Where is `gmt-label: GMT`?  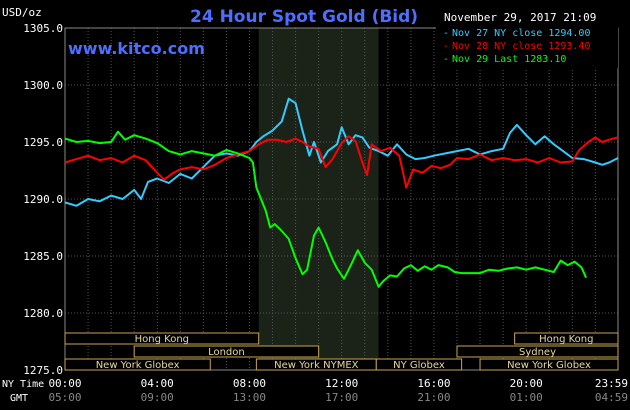
gmt-label: GMT is located at coordinates (19, 398).